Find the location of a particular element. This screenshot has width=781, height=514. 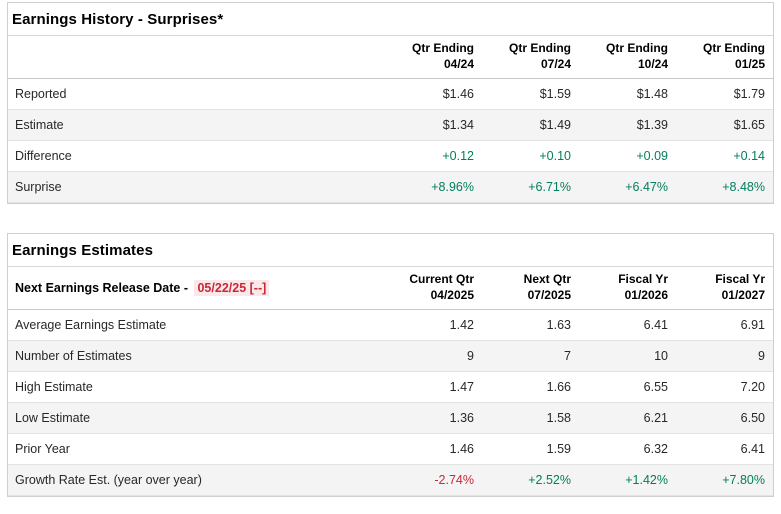

column-header-qtr-0724: Qtr Ending 07/24 is located at coordinates (530, 58).